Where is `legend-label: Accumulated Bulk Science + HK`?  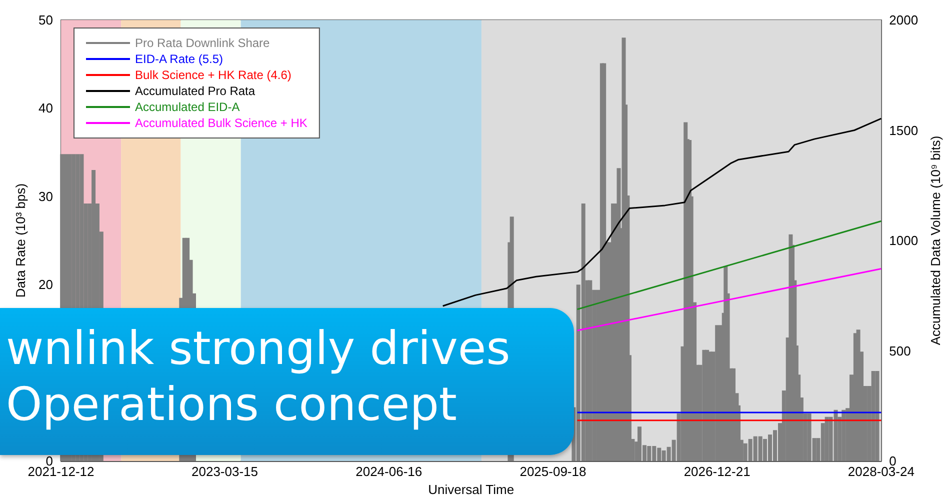
legend-label: Accumulated Bulk Science + HK is located at coordinates (221, 123).